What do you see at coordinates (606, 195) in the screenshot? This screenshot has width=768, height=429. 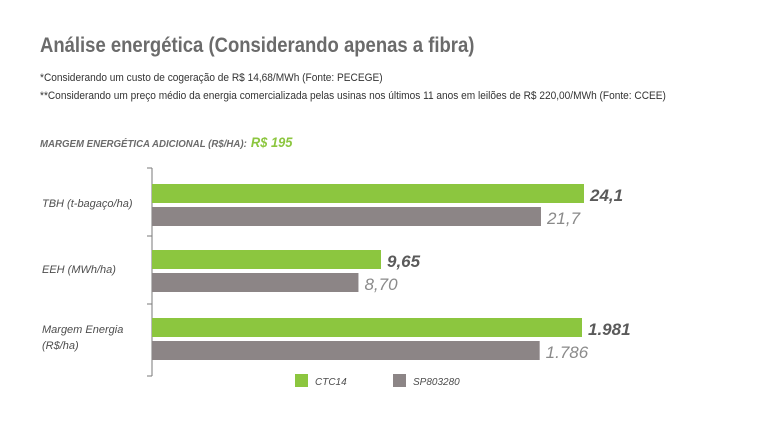 I see `data-label: 24,1` at bounding box center [606, 195].